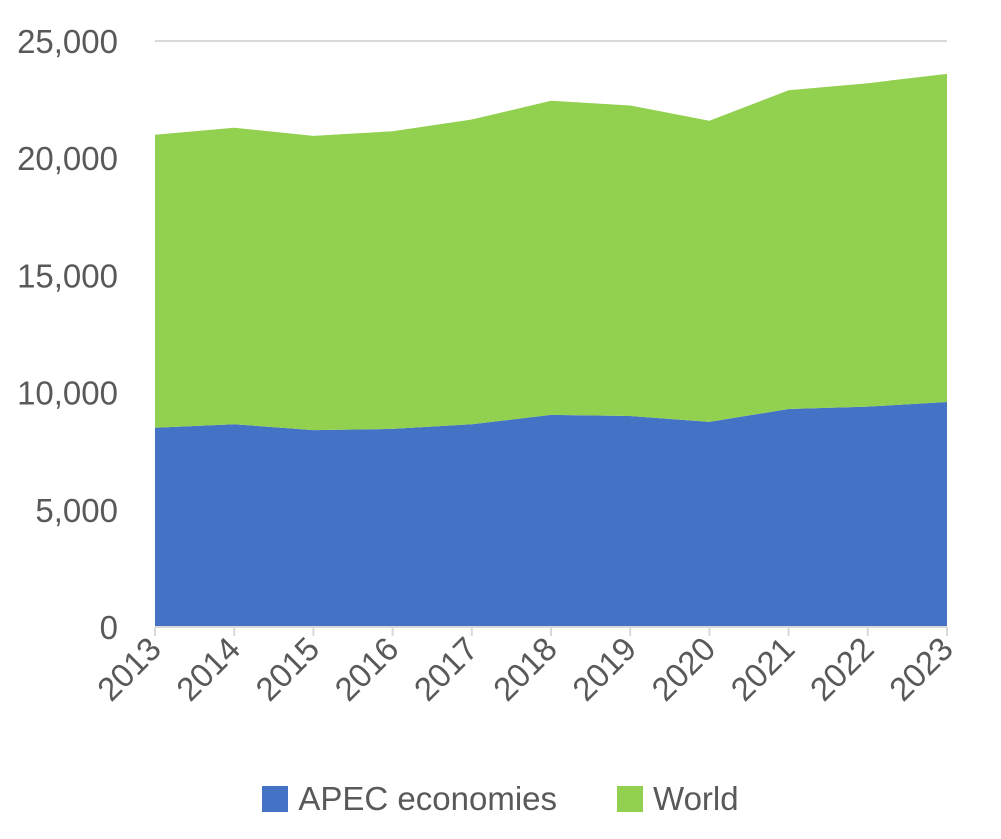 This screenshot has width=1001, height=839. Describe the element at coordinates (762, 669) in the screenshot. I see `x-tick-label: 2021` at that location.